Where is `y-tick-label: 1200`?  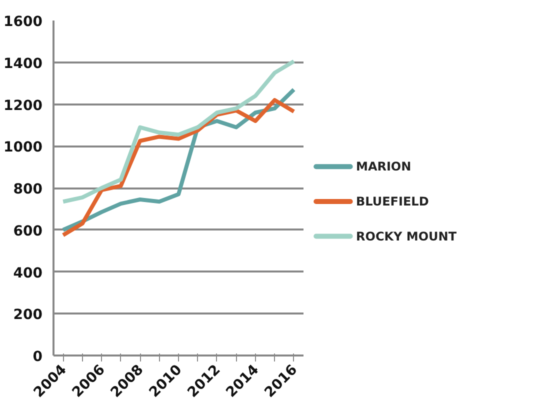
y-tick-label: 1200 is located at coordinates (23, 106).